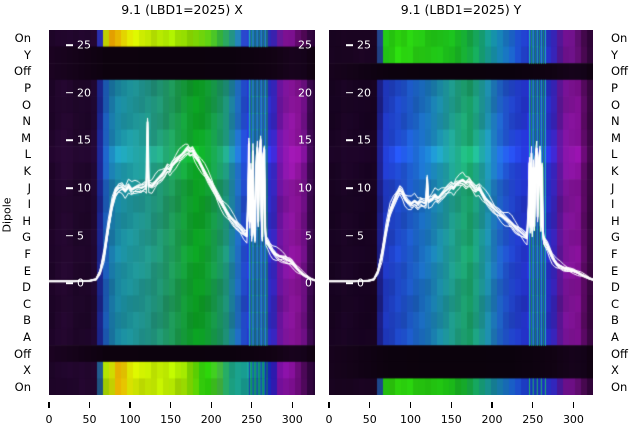 This screenshot has height=440, width=640. What do you see at coordinates (84, 45) in the screenshot?
I see `y-tick-label-25: 25` at bounding box center [84, 45].